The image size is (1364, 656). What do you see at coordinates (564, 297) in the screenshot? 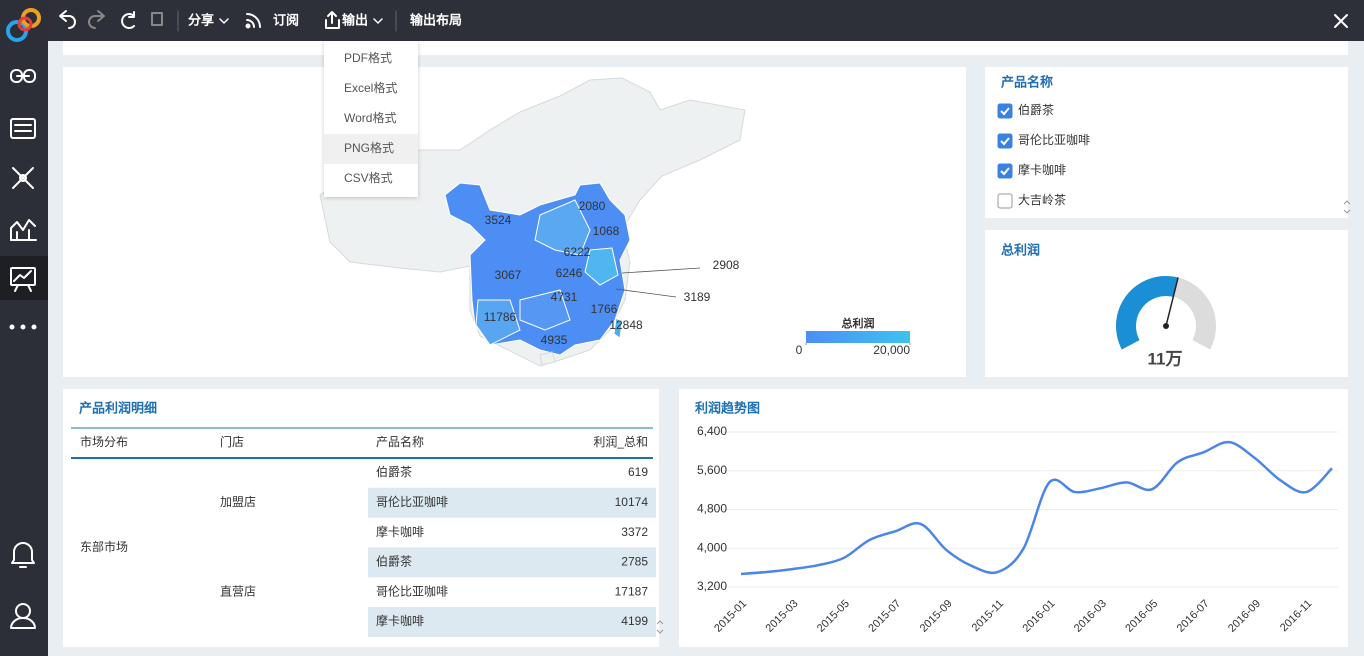
I see `map-label: 4731` at bounding box center [564, 297].